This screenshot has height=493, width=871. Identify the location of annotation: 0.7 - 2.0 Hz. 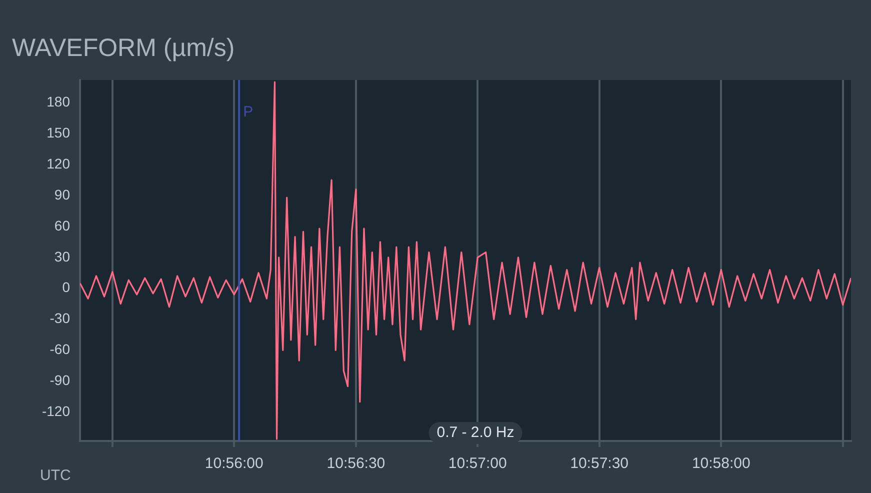
(475, 433).